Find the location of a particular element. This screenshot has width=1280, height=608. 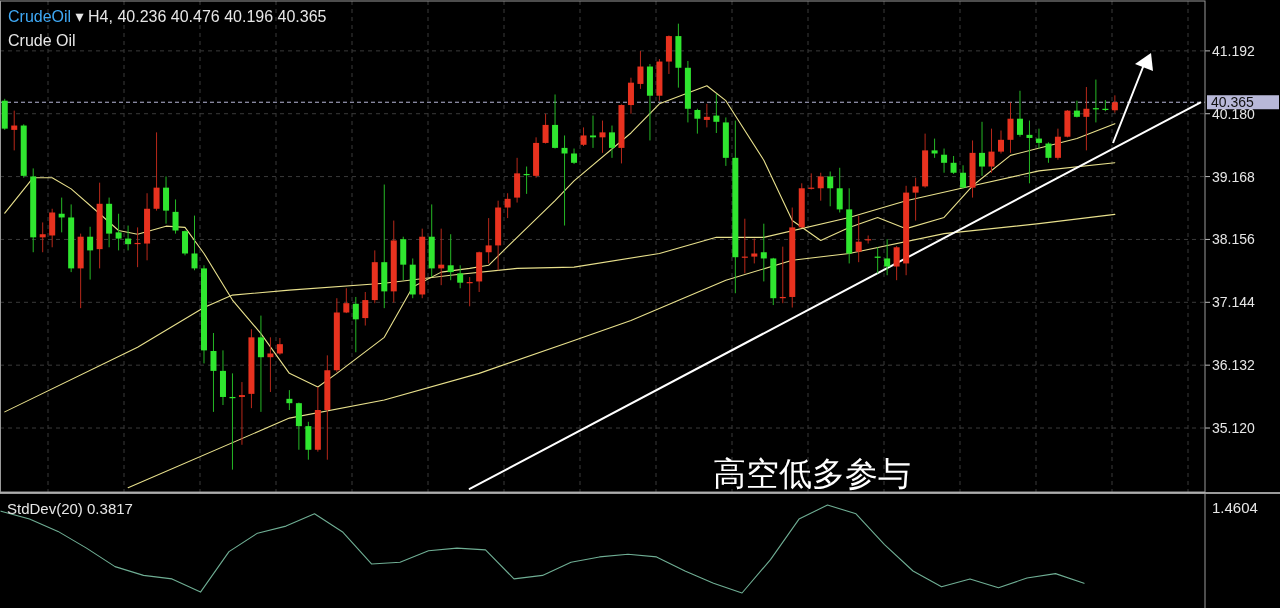

chart-title: CrudeOil ▾ H4, 40.236 40.476 40.196 40.365 is located at coordinates (167, 16).